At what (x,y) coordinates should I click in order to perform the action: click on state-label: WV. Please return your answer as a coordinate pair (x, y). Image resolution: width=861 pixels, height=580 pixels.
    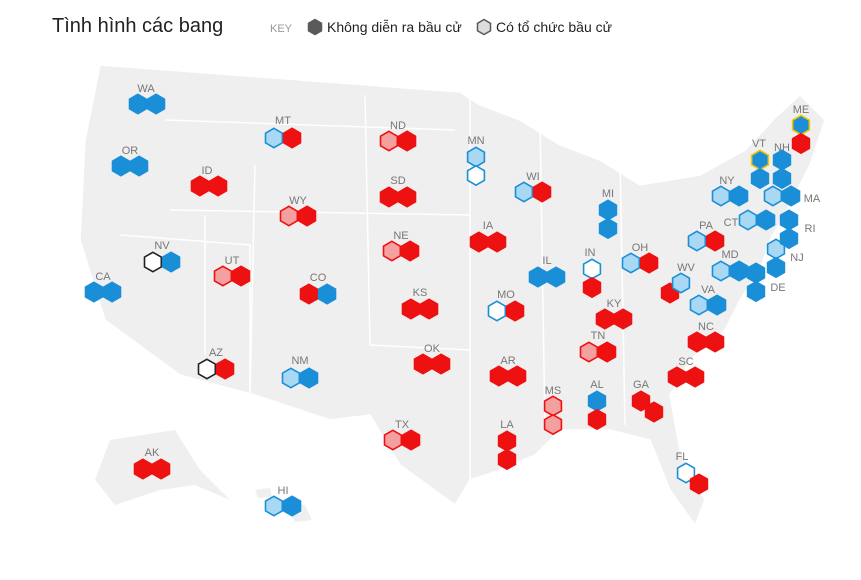
    Looking at the image, I should click on (686, 268).